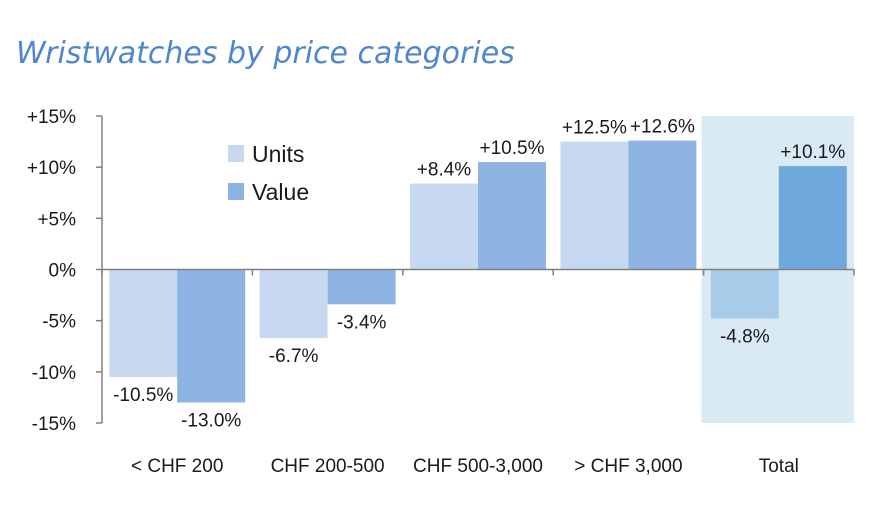  What do you see at coordinates (177, 466) in the screenshot?
I see `x-tick-label: < CHF 200` at bounding box center [177, 466].